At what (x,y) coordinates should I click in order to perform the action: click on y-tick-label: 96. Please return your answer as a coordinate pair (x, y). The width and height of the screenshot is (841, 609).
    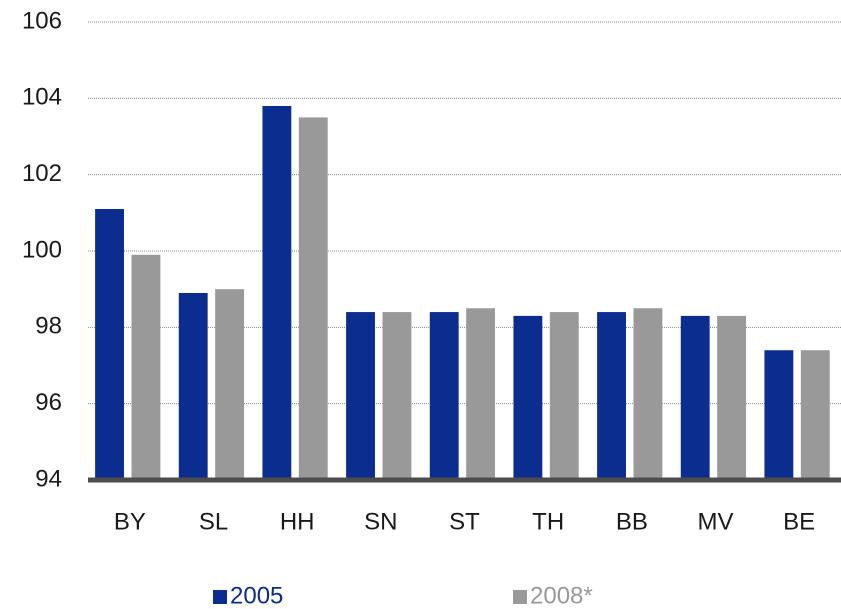
    Looking at the image, I should click on (48, 402).